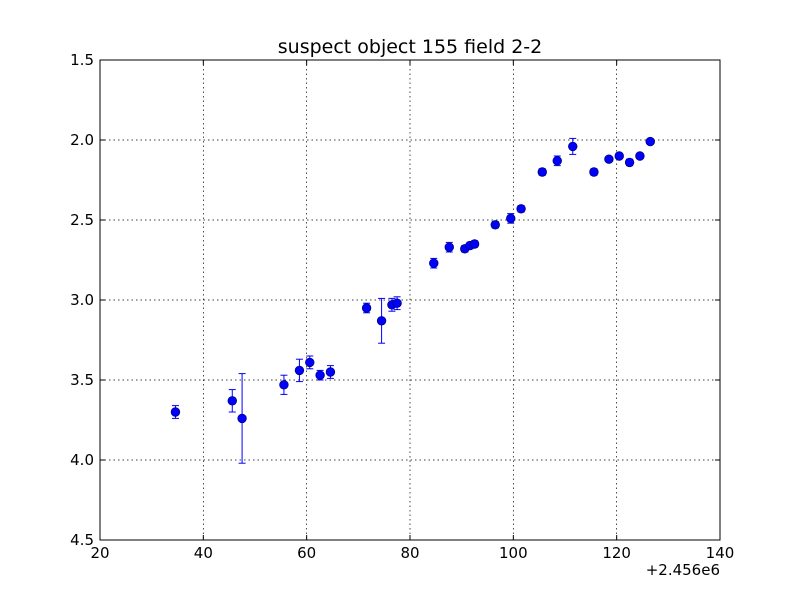  I want to click on chart-title: suspect object 155 field 2-2, so click(410, 47).